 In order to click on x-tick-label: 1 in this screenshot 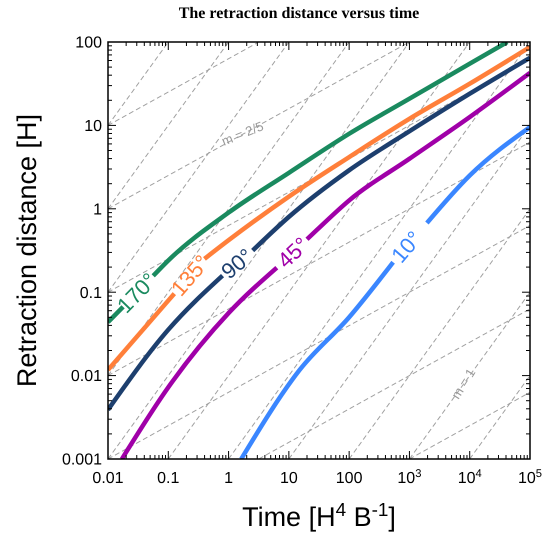, I will do `click(229, 478)`.